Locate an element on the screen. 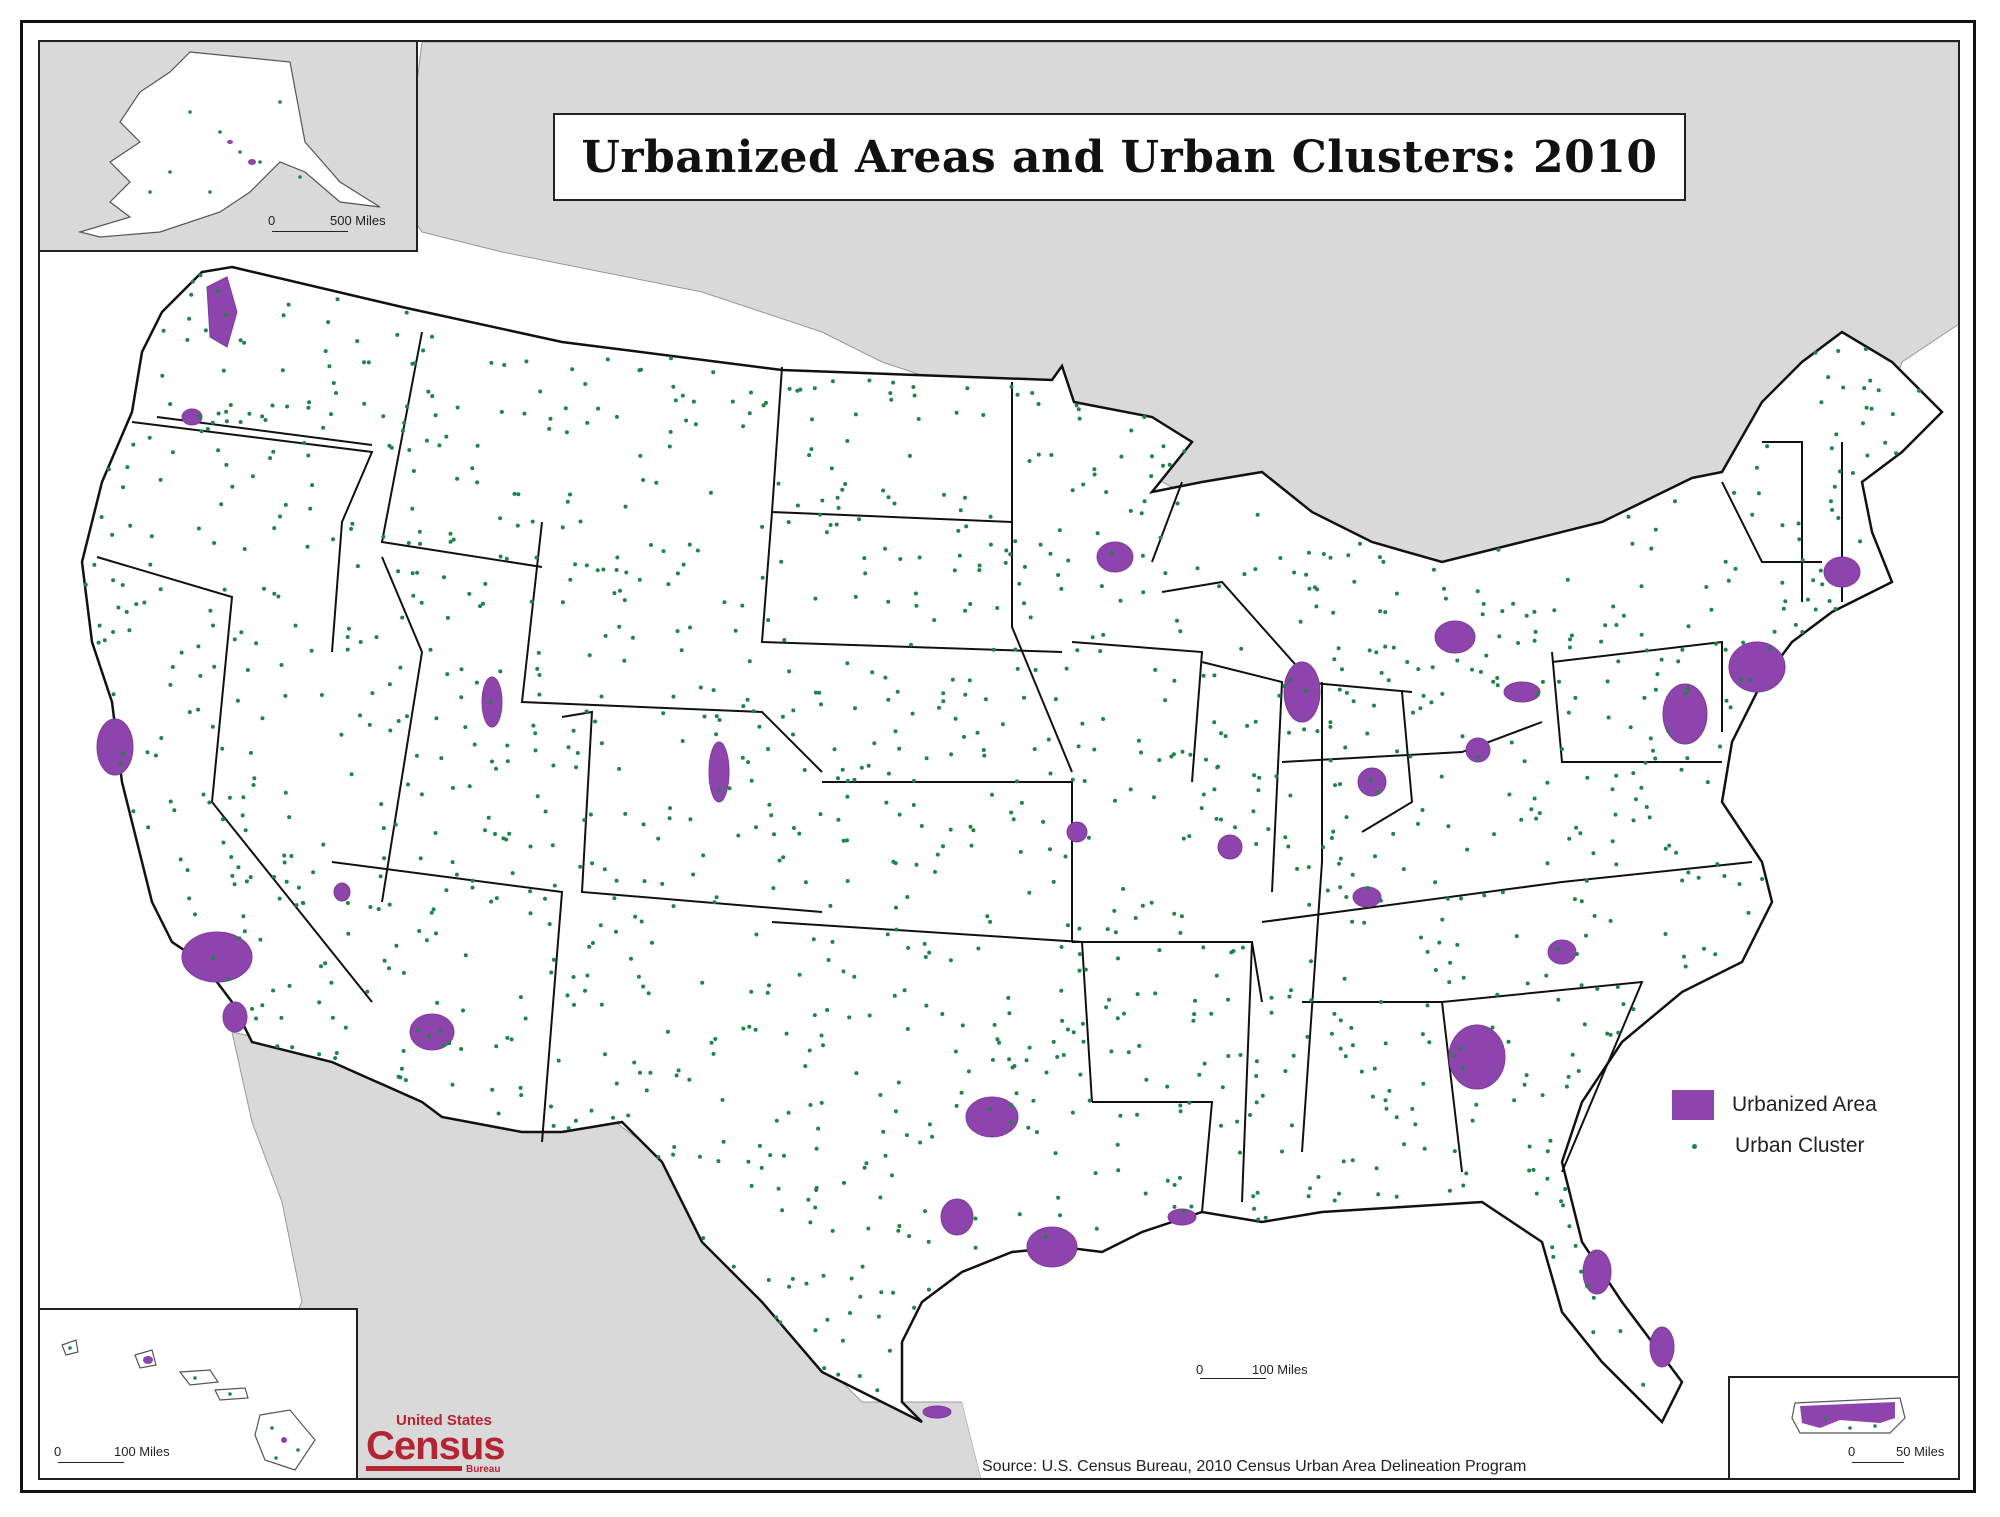 The height and width of the screenshot is (1517, 2000). gulf-water is located at coordinates (1292, 1335).